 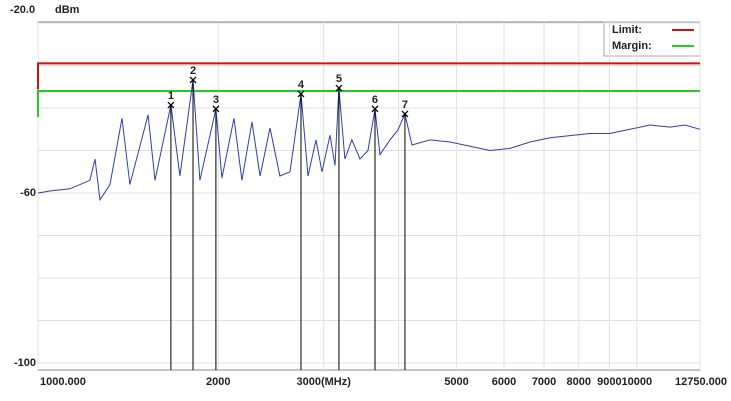 I want to click on x-tick-label: 1000.000, so click(x=63, y=382).